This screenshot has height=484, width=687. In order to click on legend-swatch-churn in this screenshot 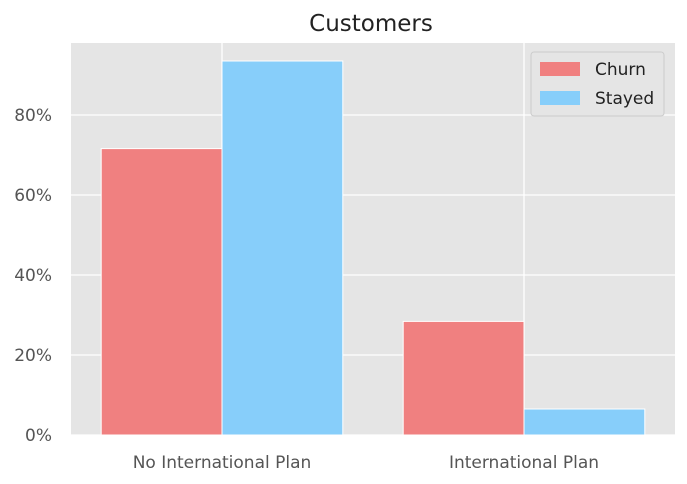, I will do `click(560, 69)`.